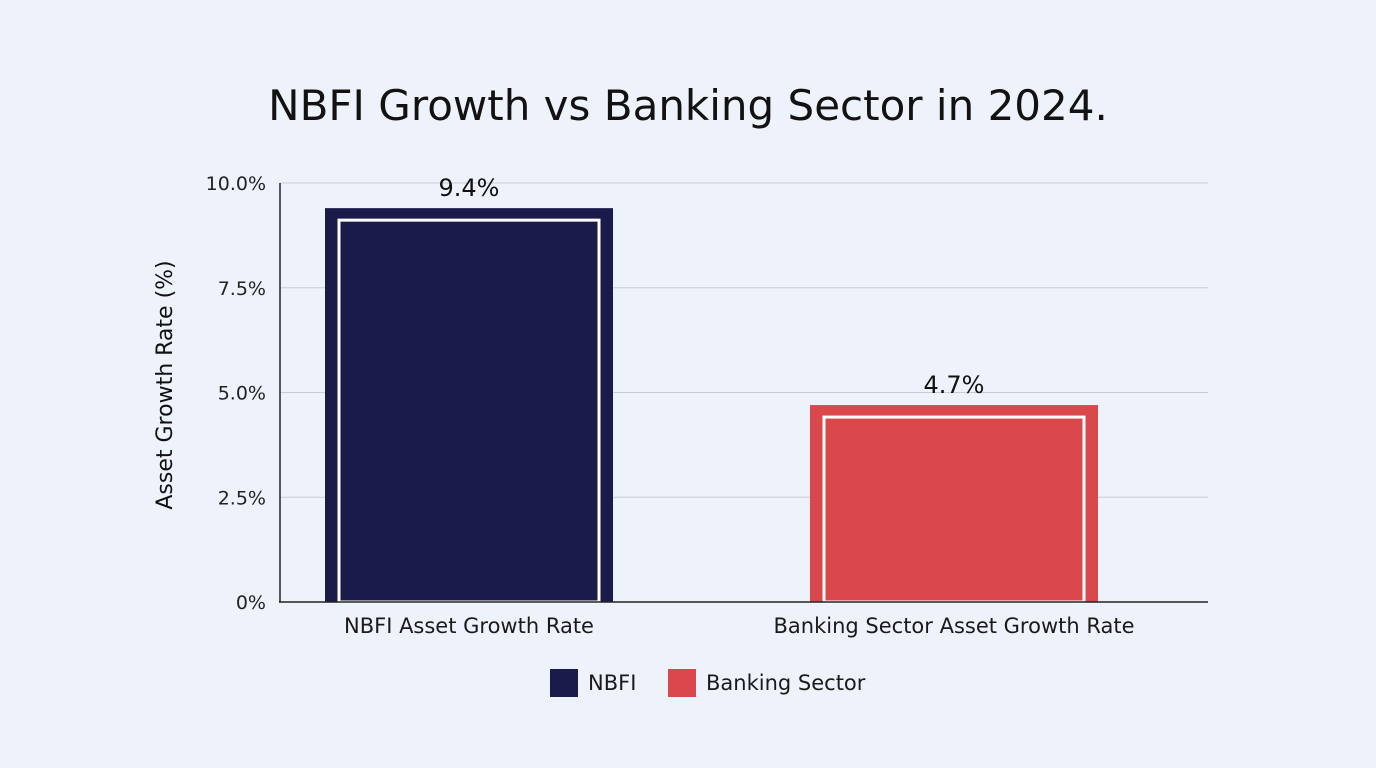 The width and height of the screenshot is (1376, 768). Describe the element at coordinates (469, 188) in the screenshot. I see `data-label: 9.4%` at that location.